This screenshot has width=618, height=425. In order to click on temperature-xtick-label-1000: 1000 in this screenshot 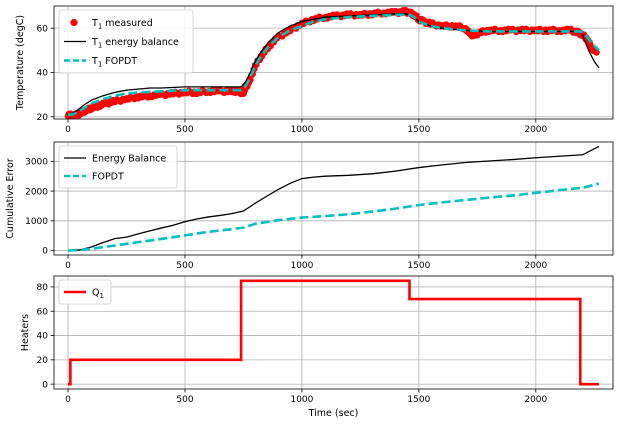, I will do `click(301, 130)`.